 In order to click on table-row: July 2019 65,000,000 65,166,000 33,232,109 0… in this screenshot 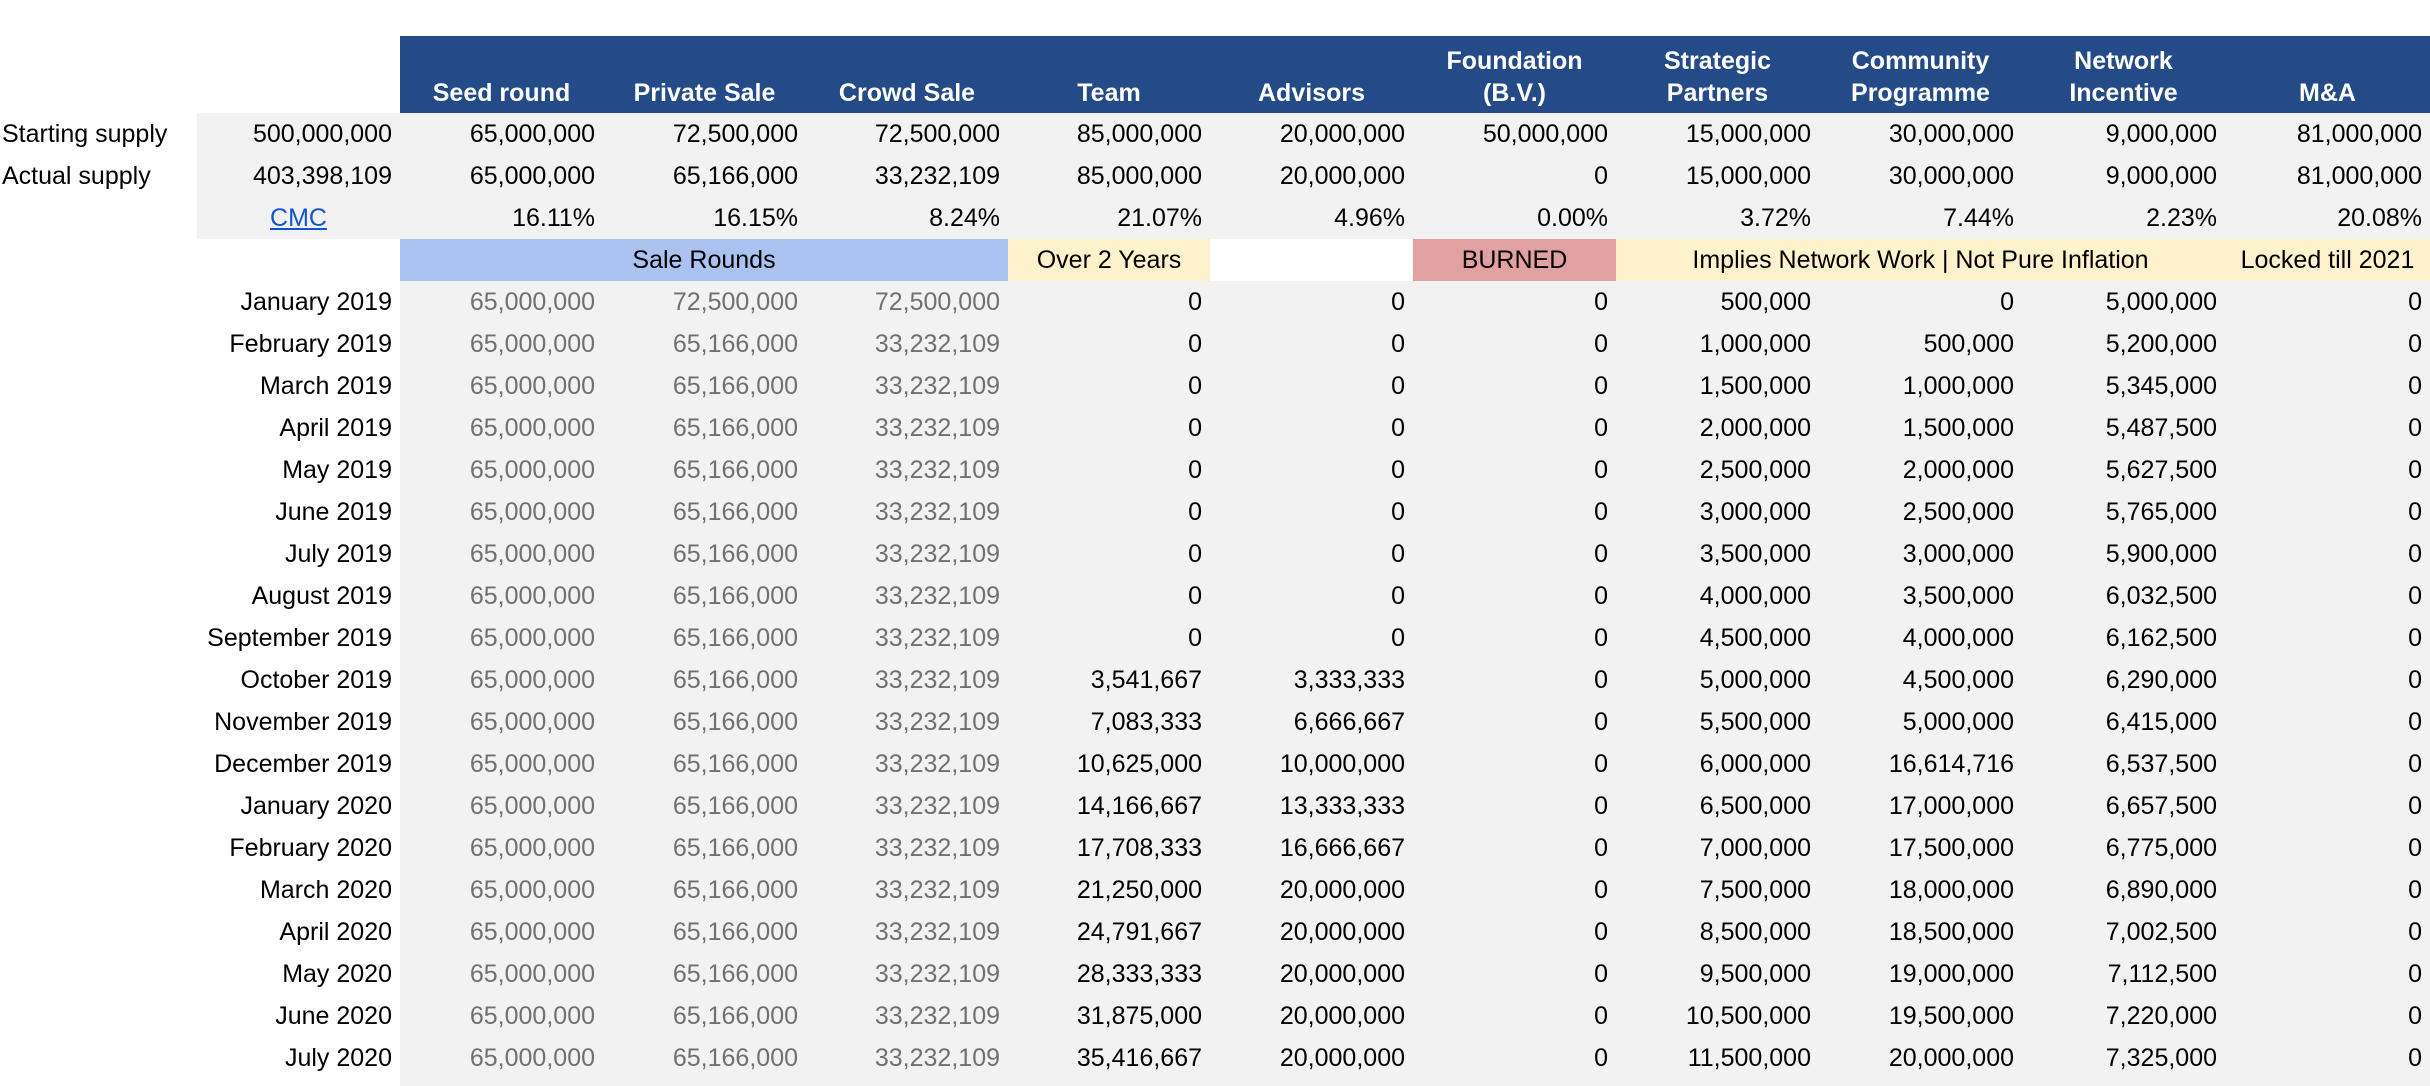, I will do `click(1215, 554)`.